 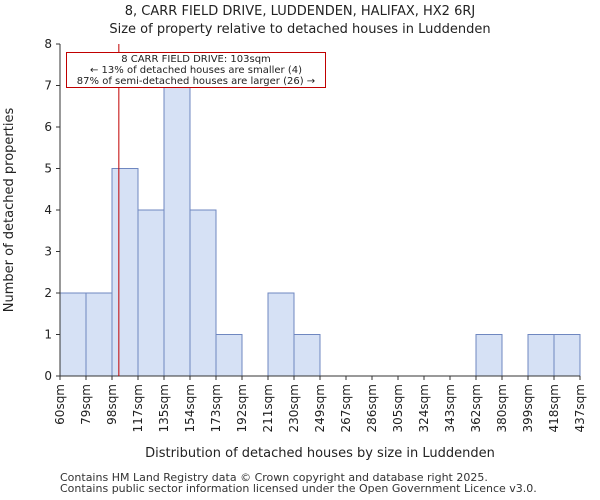 I want to click on y-tick-label-8: 8, so click(x=48, y=44).